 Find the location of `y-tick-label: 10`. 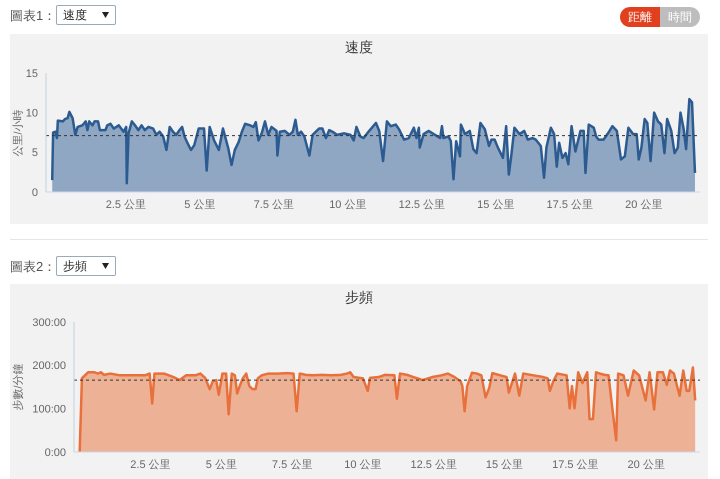

y-tick-label: 10 is located at coordinates (32, 114).